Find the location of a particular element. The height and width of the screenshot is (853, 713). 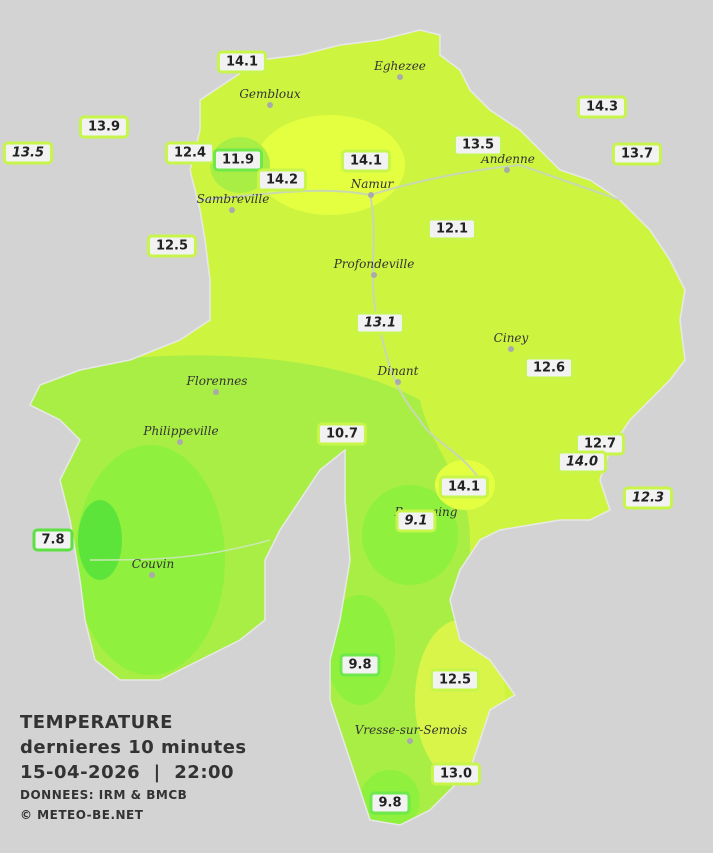

station-label: 13.7 is located at coordinates (637, 154).